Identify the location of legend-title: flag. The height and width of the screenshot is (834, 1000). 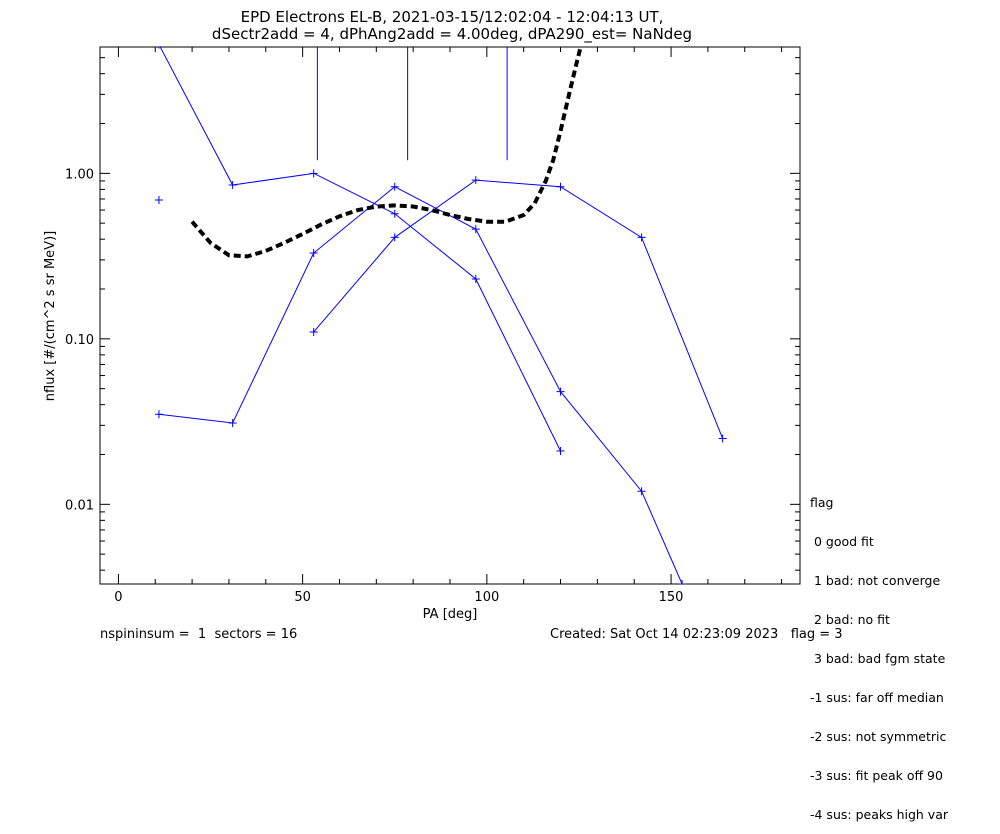
(822, 502).